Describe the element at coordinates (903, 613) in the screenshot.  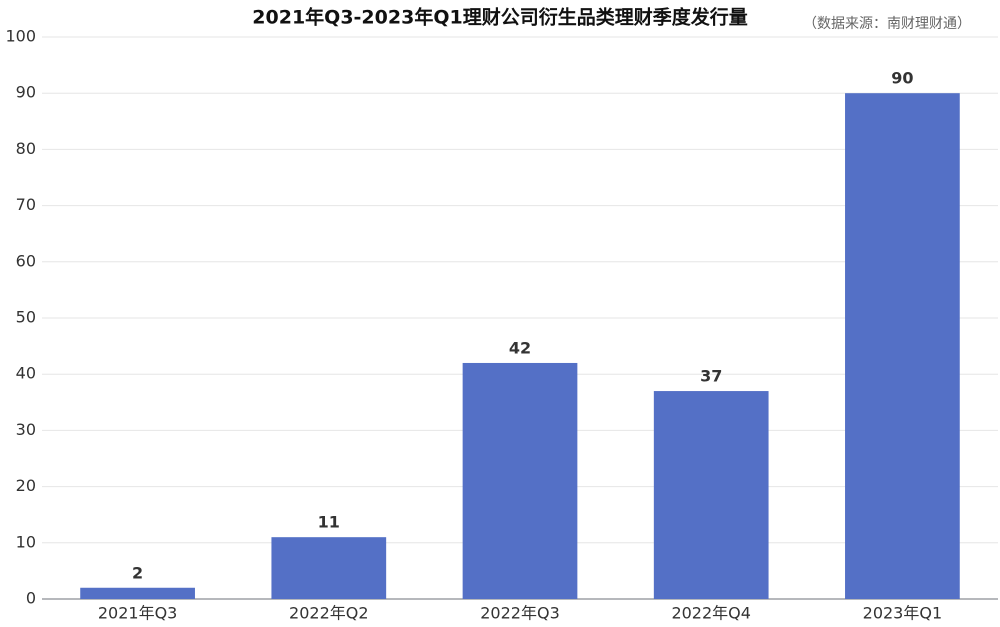
I see `x-tick-label: 2023年Q1` at that location.